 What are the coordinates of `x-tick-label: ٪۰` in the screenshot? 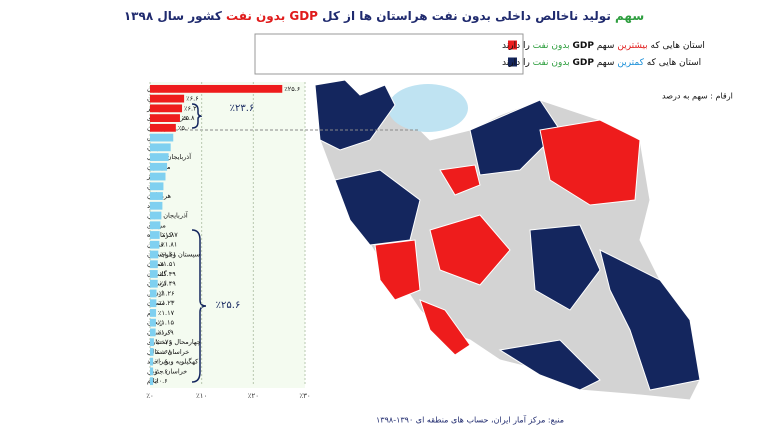 It's located at (150, 396).